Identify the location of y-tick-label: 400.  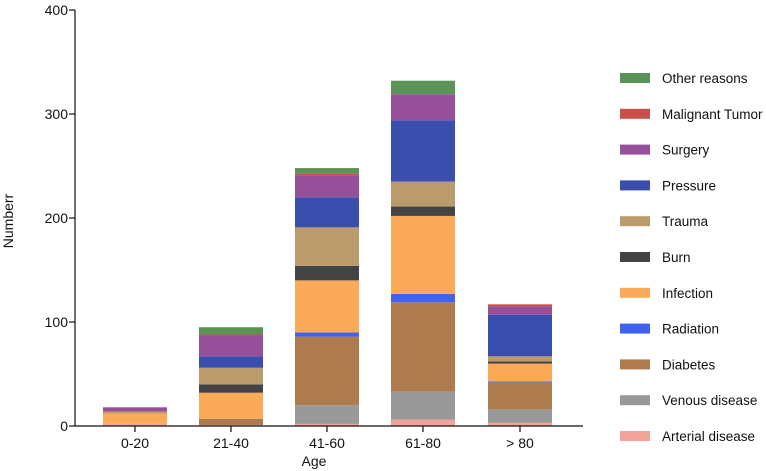
(57, 10).